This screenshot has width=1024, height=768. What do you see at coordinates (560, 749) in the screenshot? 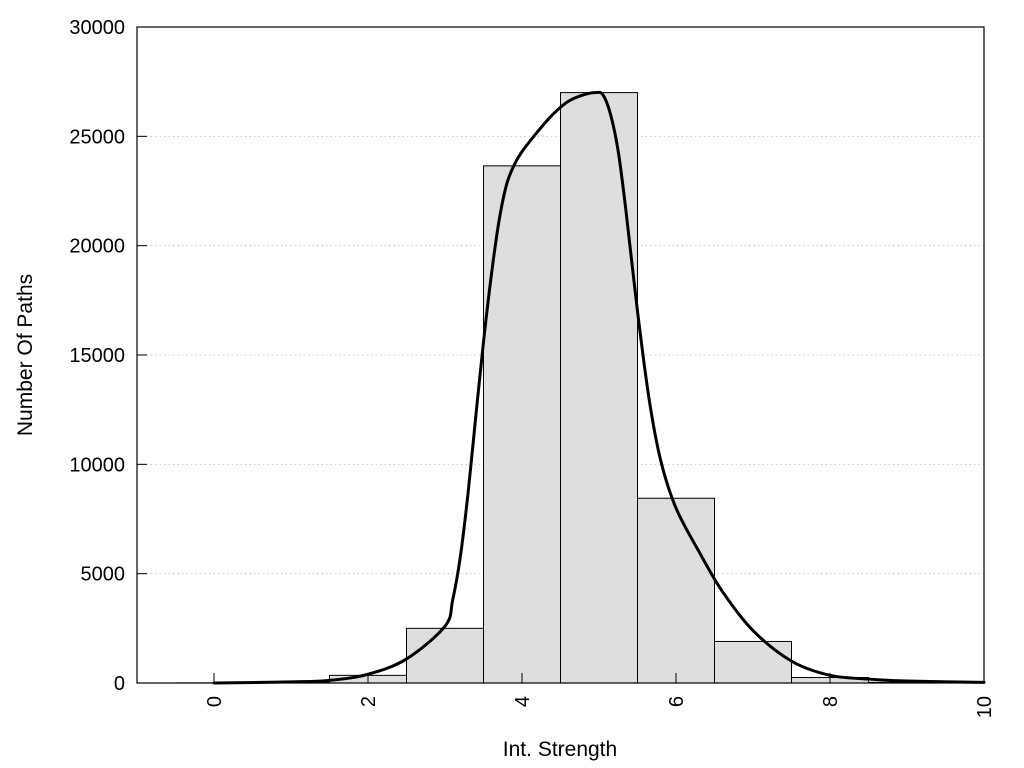
I see `x-axis-label: Int. Strength` at bounding box center [560, 749].